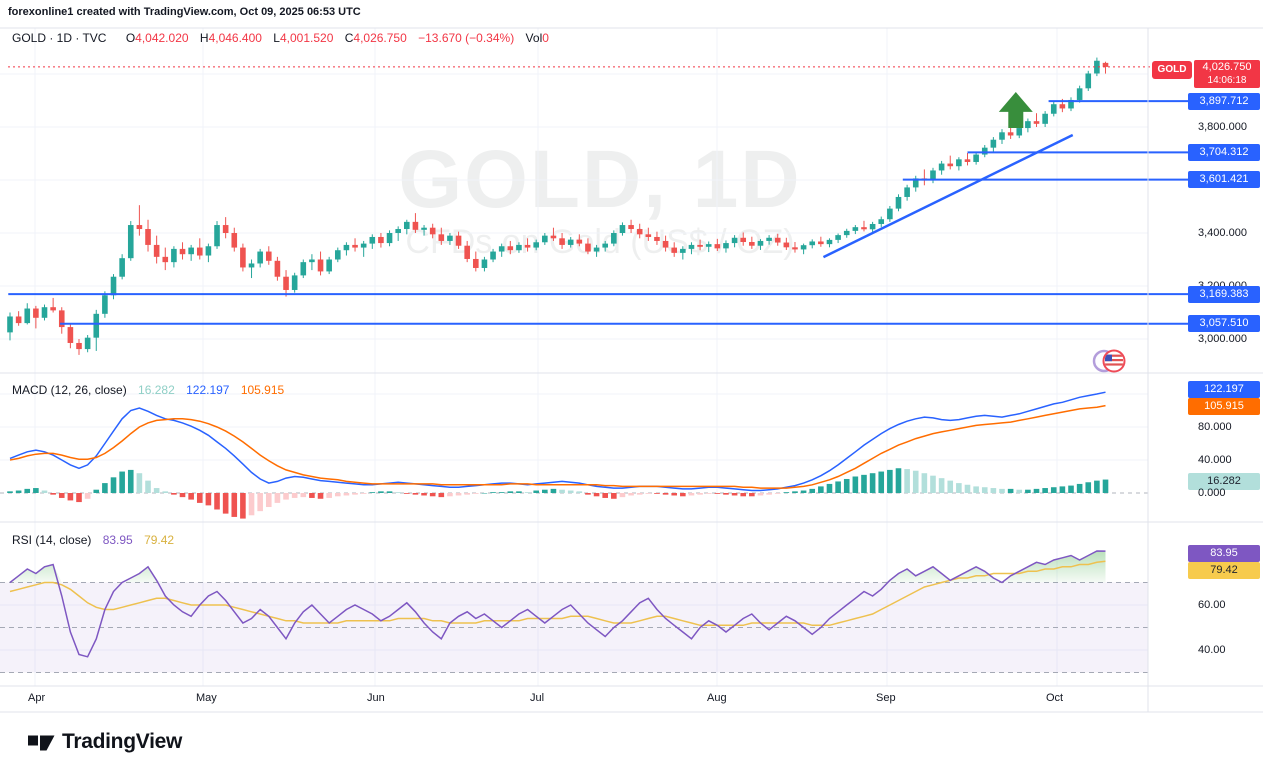  Describe the element at coordinates (1222, 233) in the screenshot. I see `price-tick: 3,400.000` at that location.